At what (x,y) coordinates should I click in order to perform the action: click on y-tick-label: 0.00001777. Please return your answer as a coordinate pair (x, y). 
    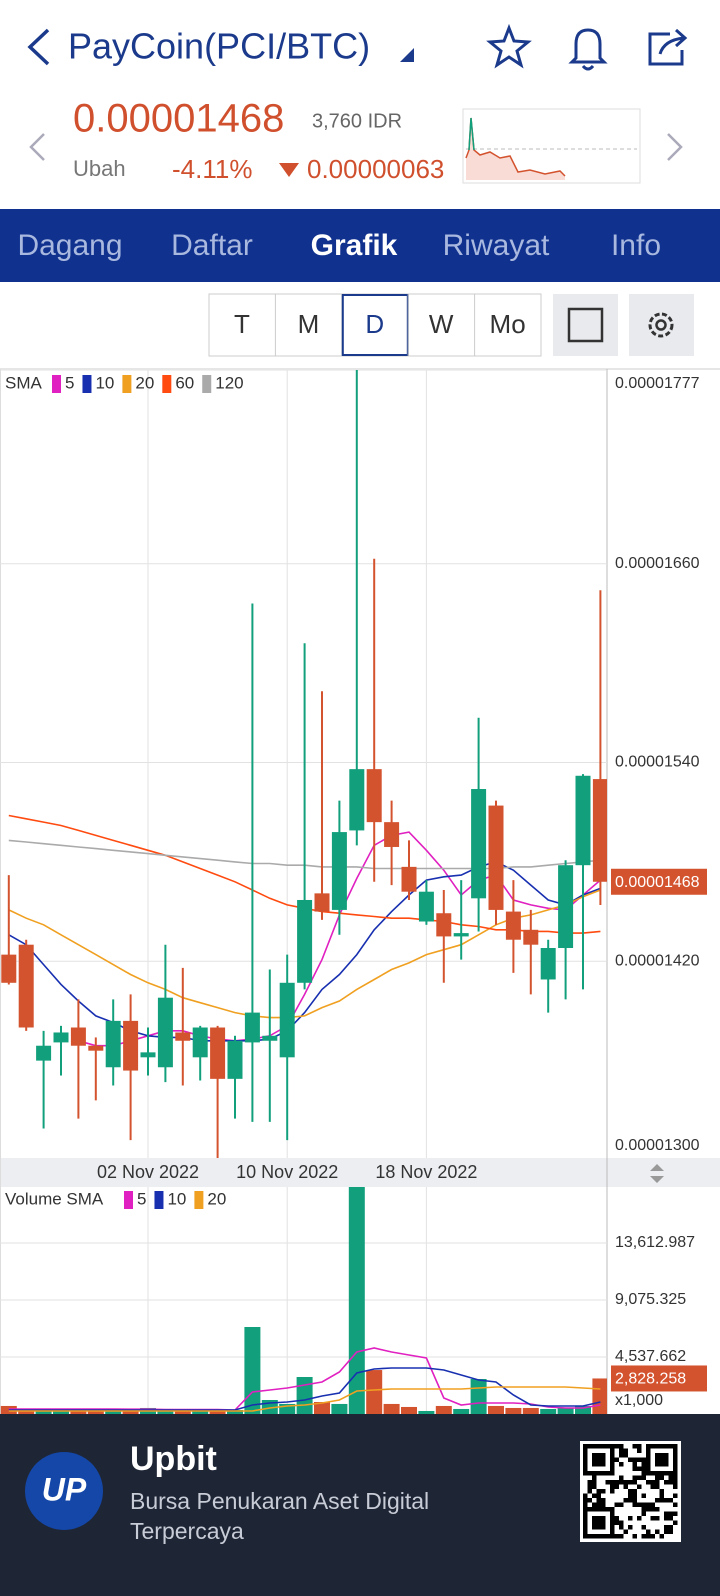
    Looking at the image, I should click on (657, 383).